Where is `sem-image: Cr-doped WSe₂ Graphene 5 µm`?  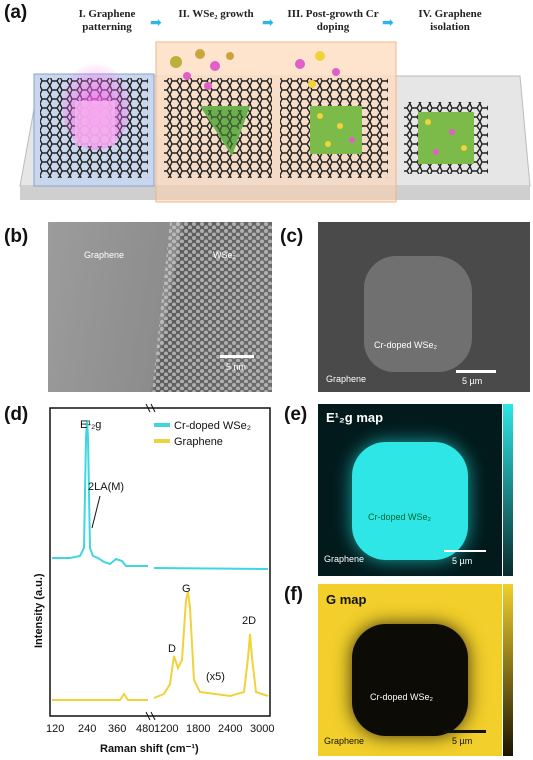 sem-image: Cr-doped WSe₂ Graphene 5 µm is located at coordinates (424, 307).